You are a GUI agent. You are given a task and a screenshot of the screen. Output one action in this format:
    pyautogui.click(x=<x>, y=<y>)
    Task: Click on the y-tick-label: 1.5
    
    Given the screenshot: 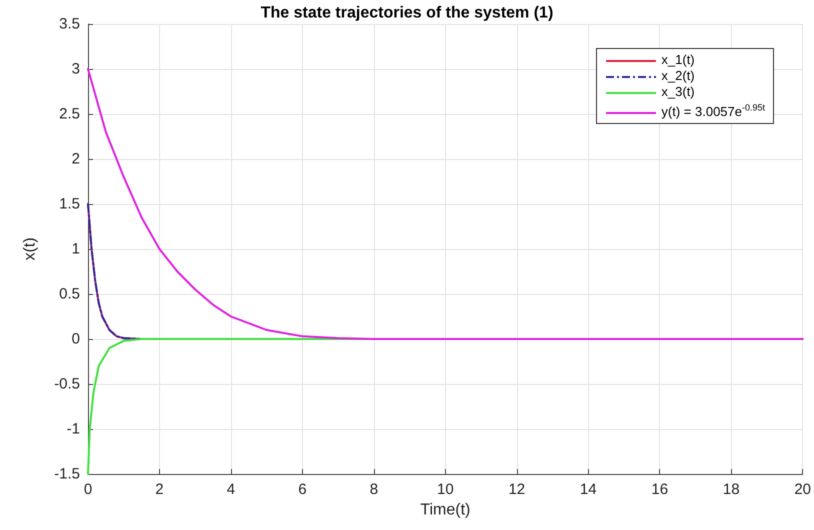 What is the action you would take?
    pyautogui.click(x=69, y=204)
    